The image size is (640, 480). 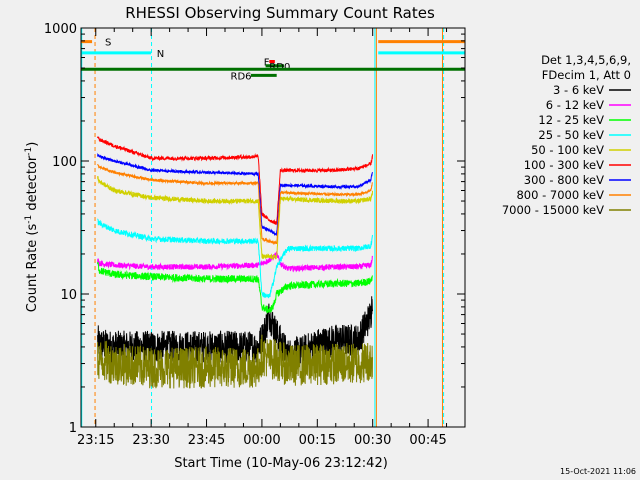 What do you see at coordinates (427, 440) in the screenshot?
I see `x-tick-label-6: 00:45` at bounding box center [427, 440].